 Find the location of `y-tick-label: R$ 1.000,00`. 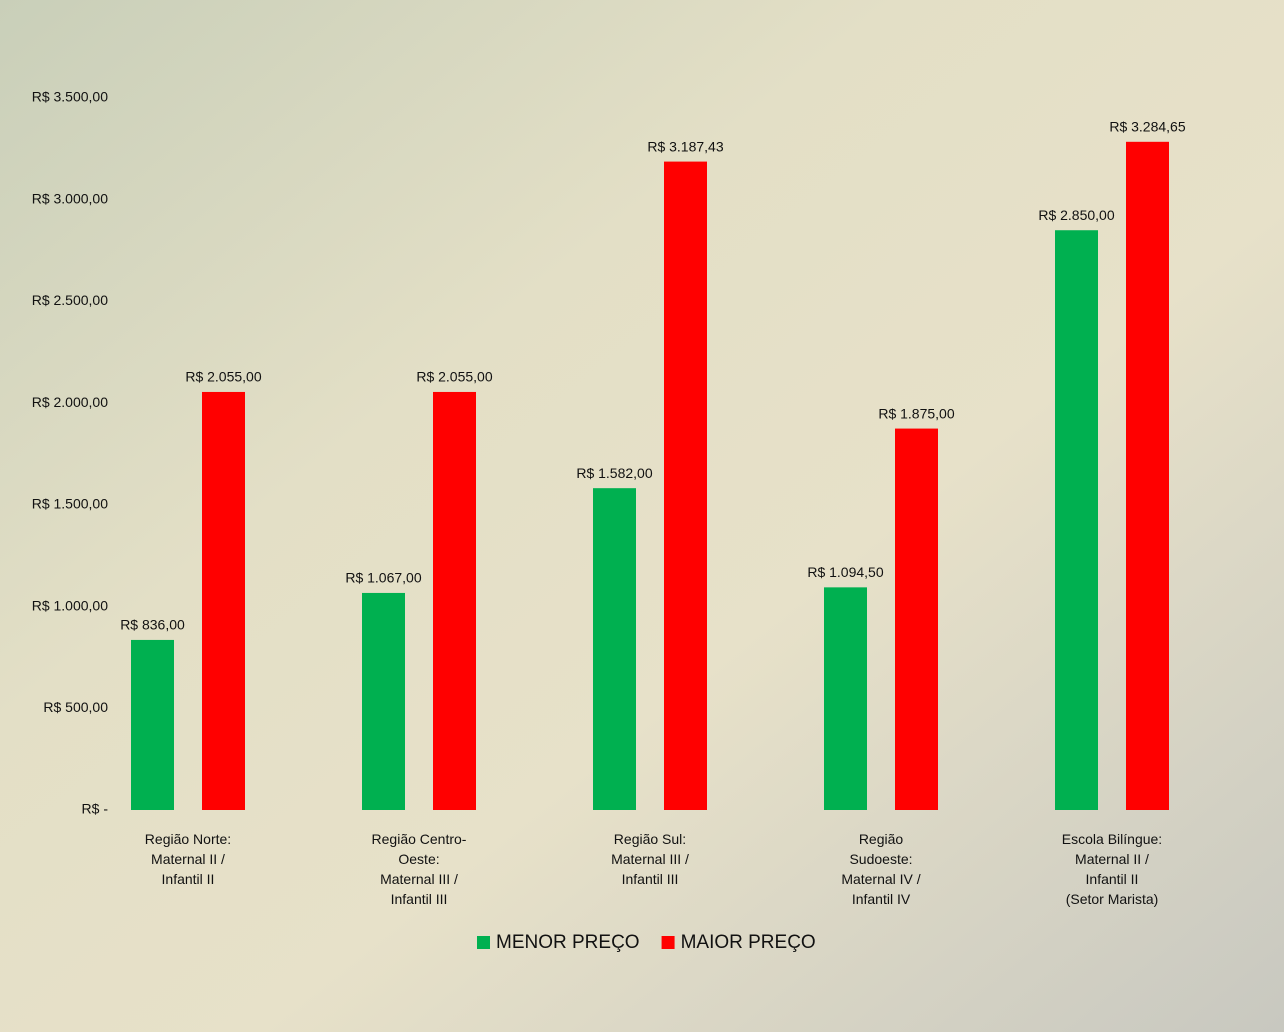

y-tick-label: R$ 1.000,00 is located at coordinates (70, 605).